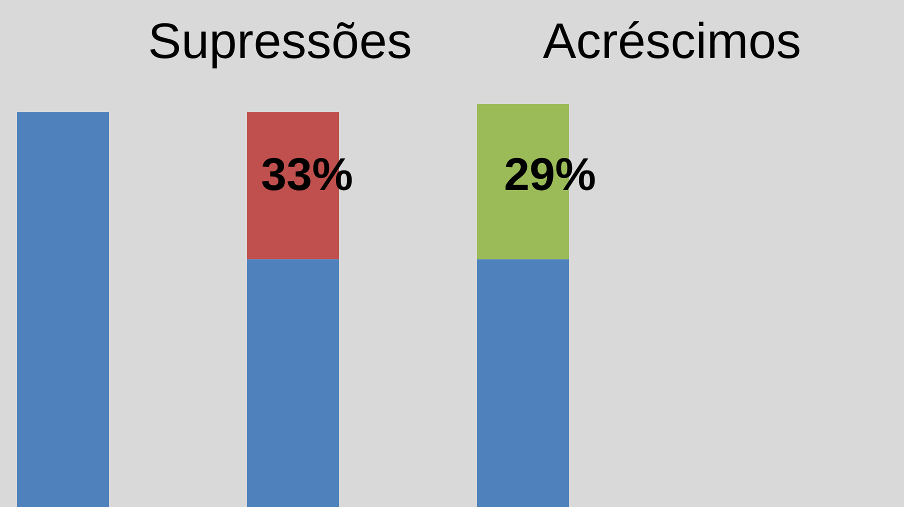  What do you see at coordinates (672, 41) in the screenshot?
I see `text: Acréscimos` at bounding box center [672, 41].